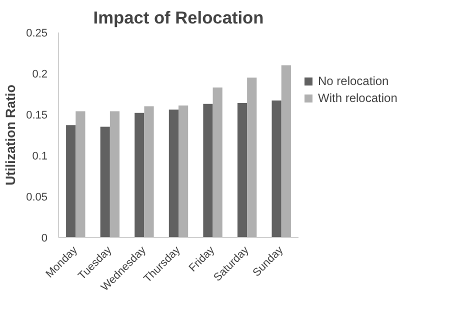 The width and height of the screenshot is (474, 329). Describe the element at coordinates (40, 156) in the screenshot. I see `y-tick-label: 0.1` at that location.